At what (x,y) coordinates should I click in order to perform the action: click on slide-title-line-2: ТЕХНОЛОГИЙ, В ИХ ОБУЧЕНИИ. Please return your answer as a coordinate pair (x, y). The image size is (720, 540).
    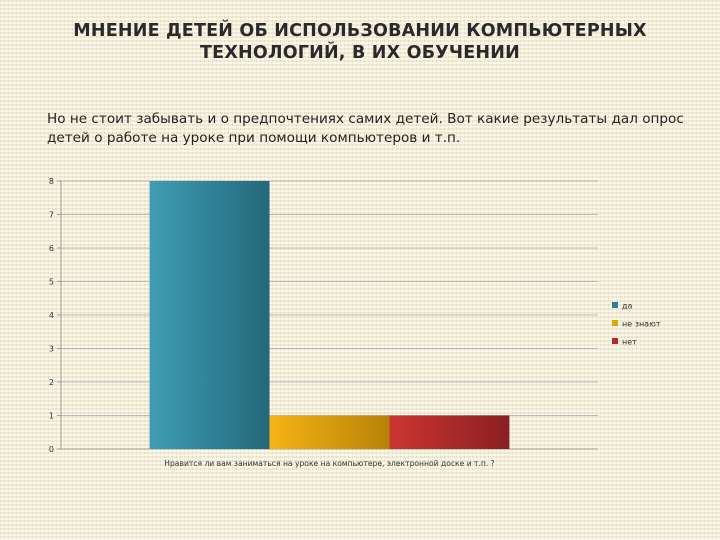
    Looking at the image, I should click on (360, 53).